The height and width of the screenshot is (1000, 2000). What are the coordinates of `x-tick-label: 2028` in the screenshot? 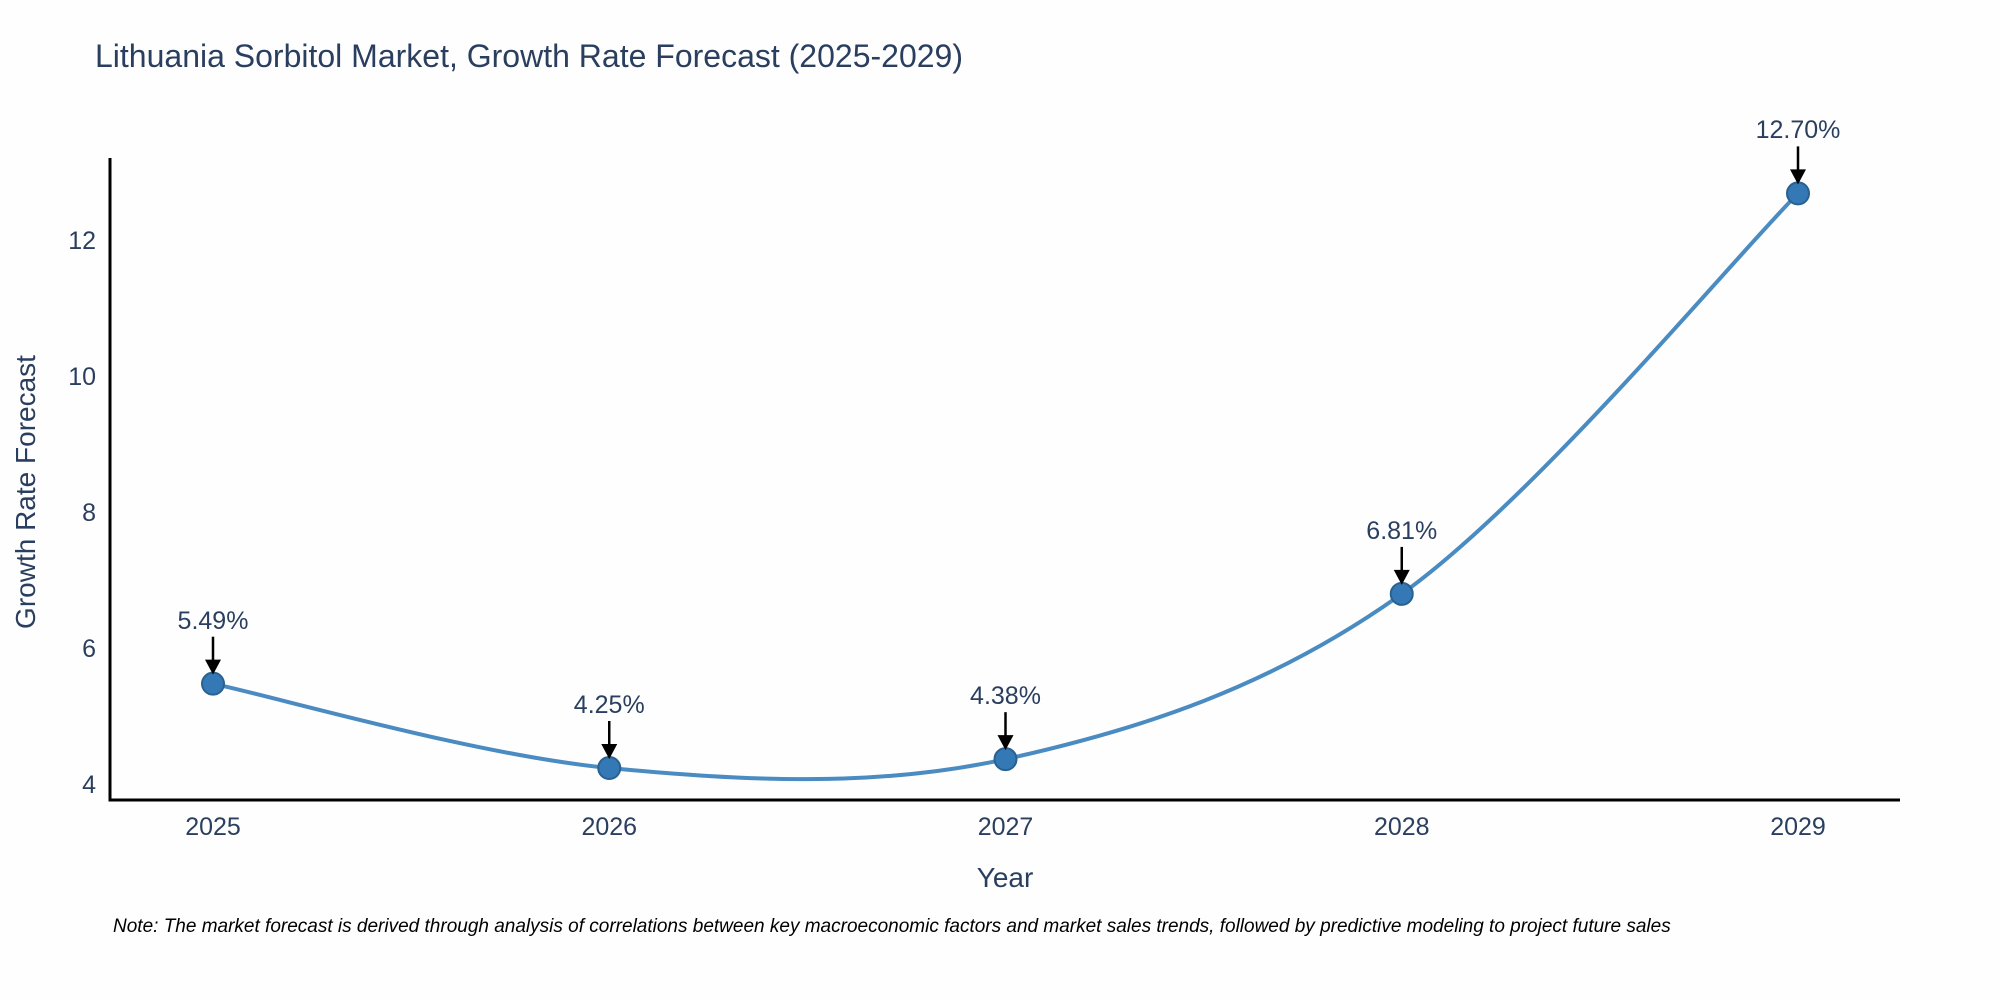 It's located at (1401, 827).